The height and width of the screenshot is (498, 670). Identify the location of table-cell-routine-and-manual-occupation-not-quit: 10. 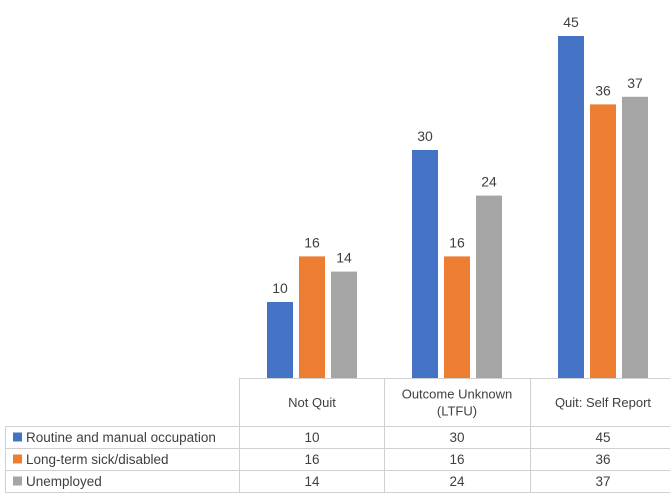
(311, 437).